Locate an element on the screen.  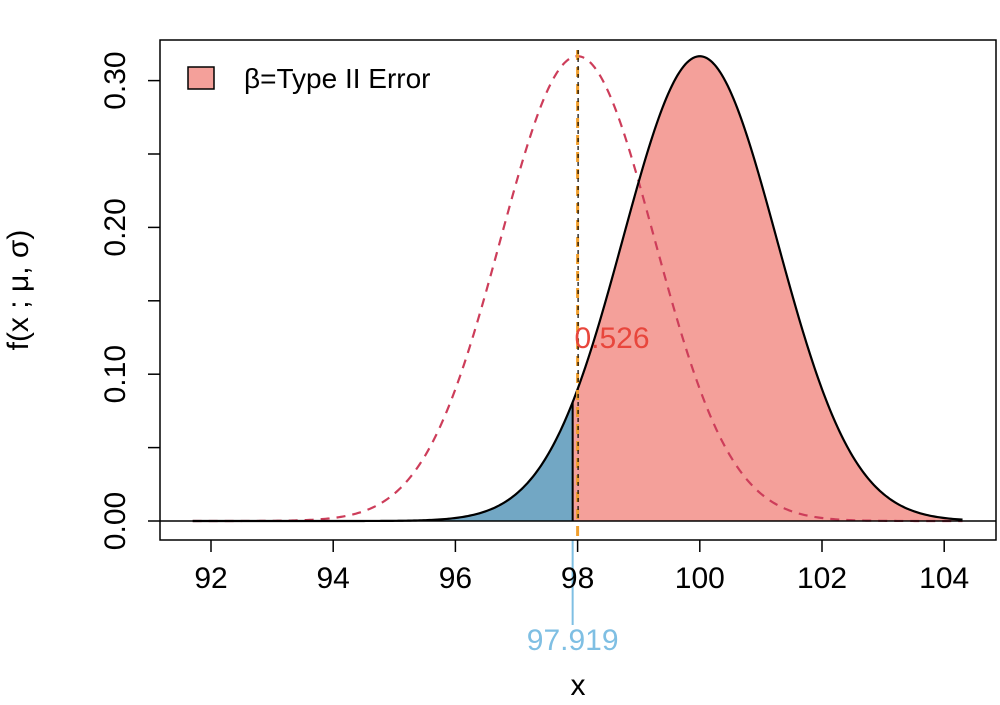
x-tick-label: 104 is located at coordinates (944, 578).